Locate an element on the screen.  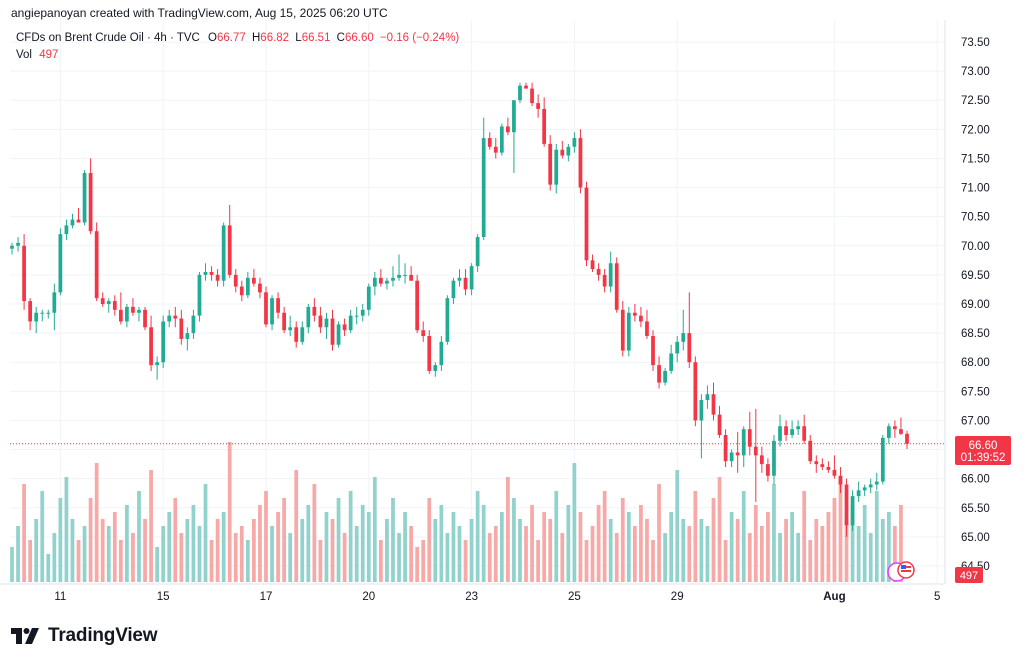
legend-low-value: 66.51 is located at coordinates (316, 38).